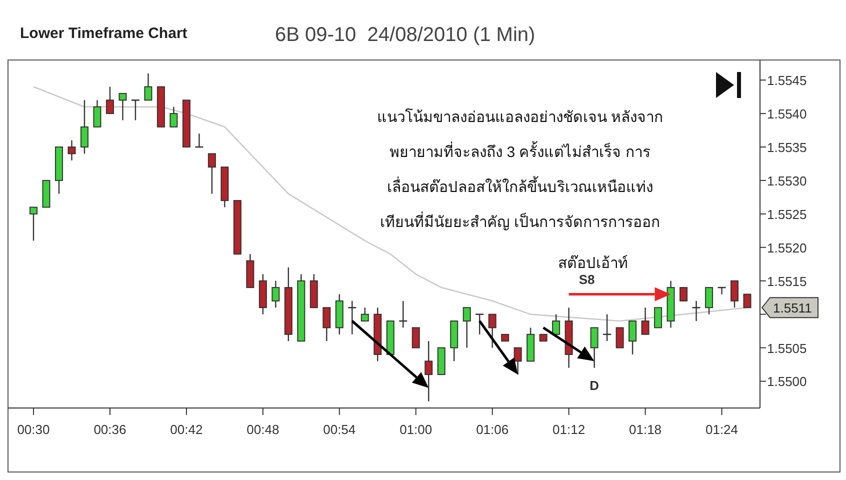 Image resolution: width=846 pixels, height=480 pixels. What do you see at coordinates (787, 180) in the screenshot?
I see `y-tick-label: 1.5530` at bounding box center [787, 180].